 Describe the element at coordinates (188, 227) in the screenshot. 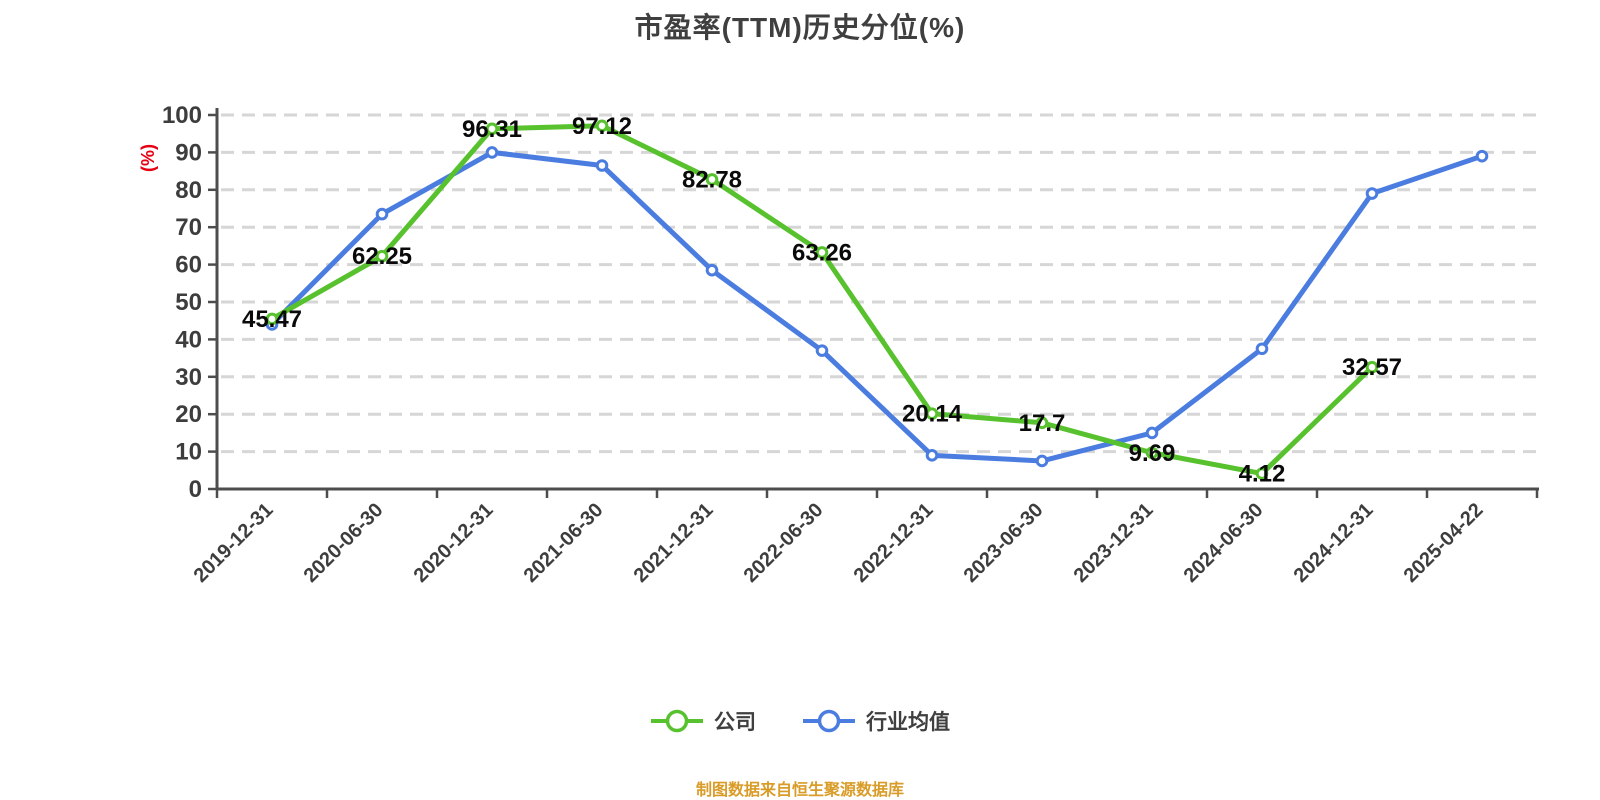

I see `y-tick-label: 70` at that location.